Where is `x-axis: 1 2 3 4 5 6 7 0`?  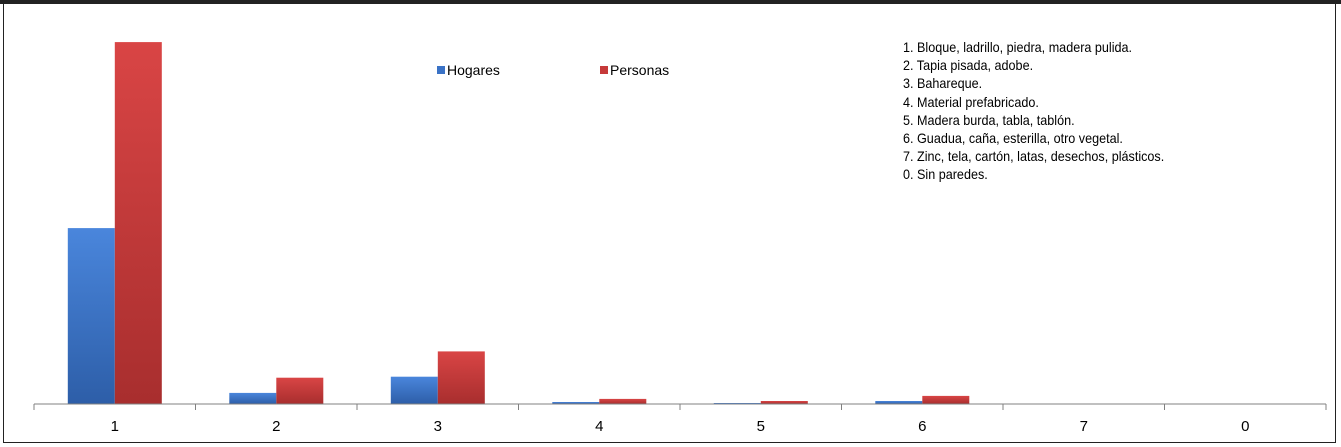 x-axis: 1 2 3 4 5 6 7 0 is located at coordinates (680, 419).